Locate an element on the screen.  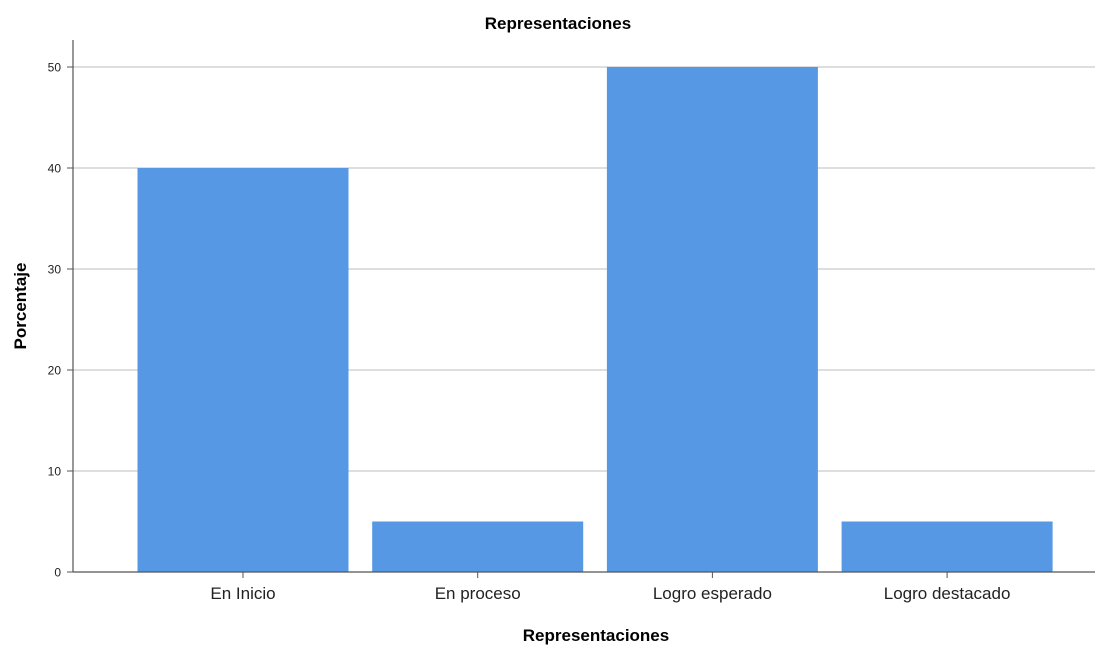
y-tick-label: 0 is located at coordinates (57, 573).